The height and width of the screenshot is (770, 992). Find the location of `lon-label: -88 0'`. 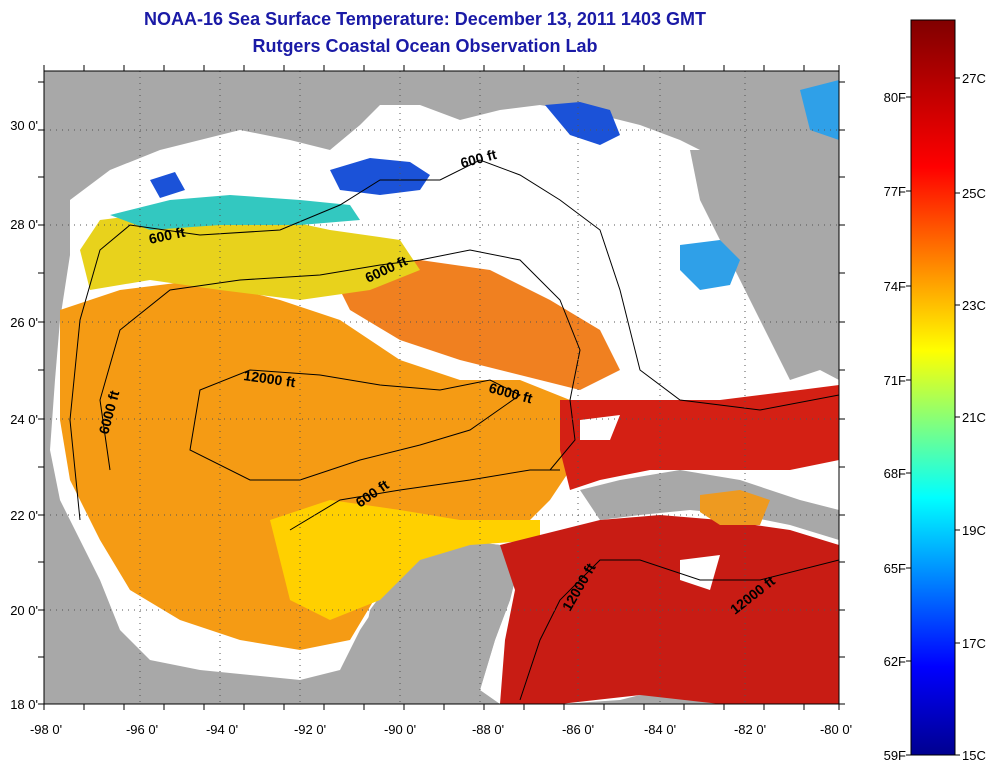

lon-label: -88 0' is located at coordinates (488, 729).